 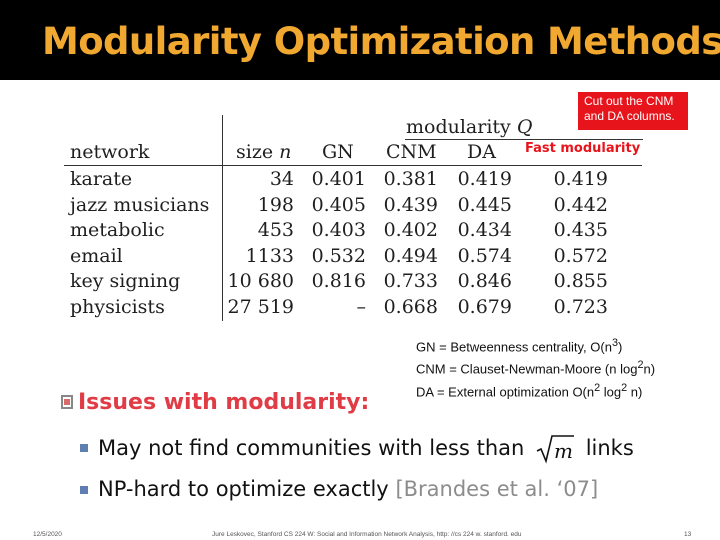 I want to click on cell-fast: 0.855, so click(x=580, y=281).